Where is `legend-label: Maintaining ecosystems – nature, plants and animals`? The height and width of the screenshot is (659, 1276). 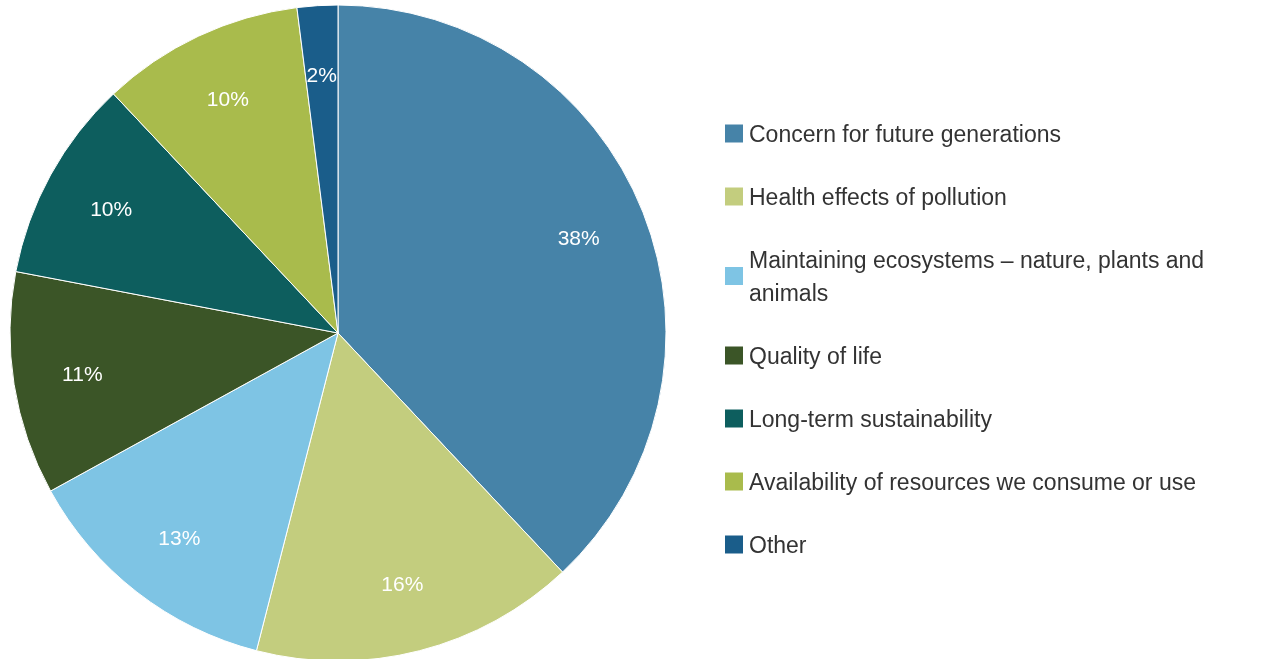
legend-label: Maintaining ecosystems – nature, plants and animals is located at coordinates (980, 276).